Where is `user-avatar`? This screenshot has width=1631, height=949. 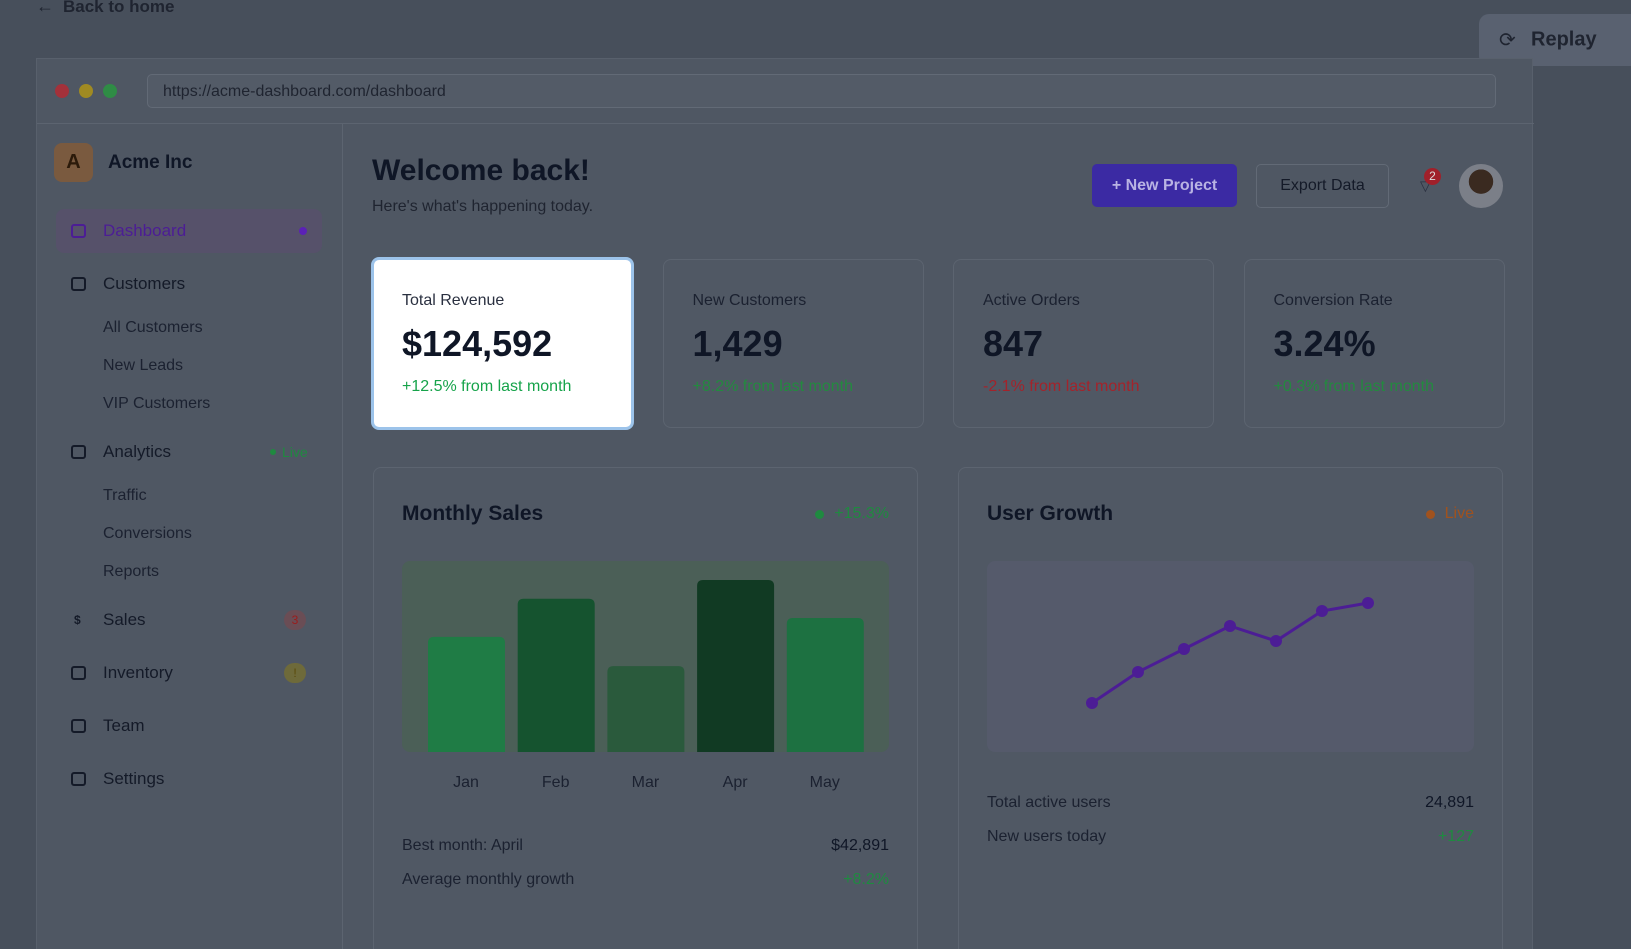 user-avatar is located at coordinates (1481, 186).